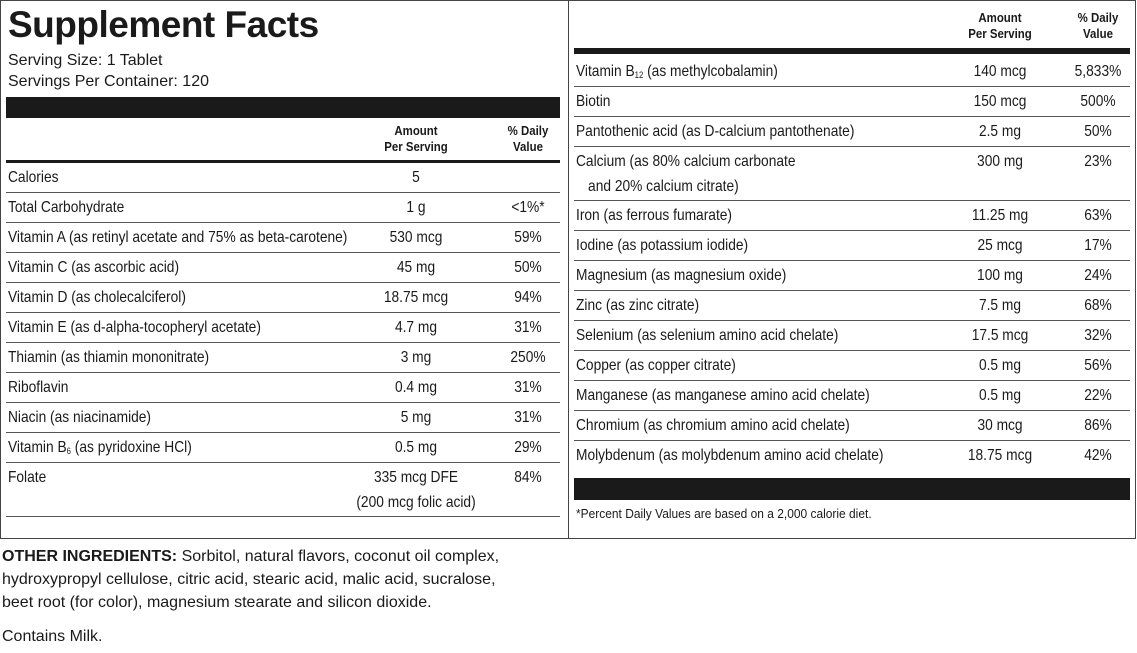 Image resolution: width=1137 pixels, height=653 pixels. I want to click on nutrient-name: Thiamin (as thiamin mononitrate), so click(108, 357).